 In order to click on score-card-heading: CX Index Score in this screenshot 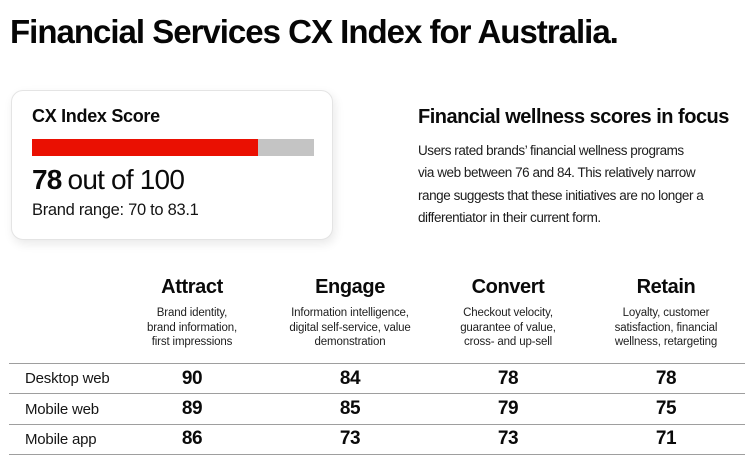, I will do `click(96, 116)`.